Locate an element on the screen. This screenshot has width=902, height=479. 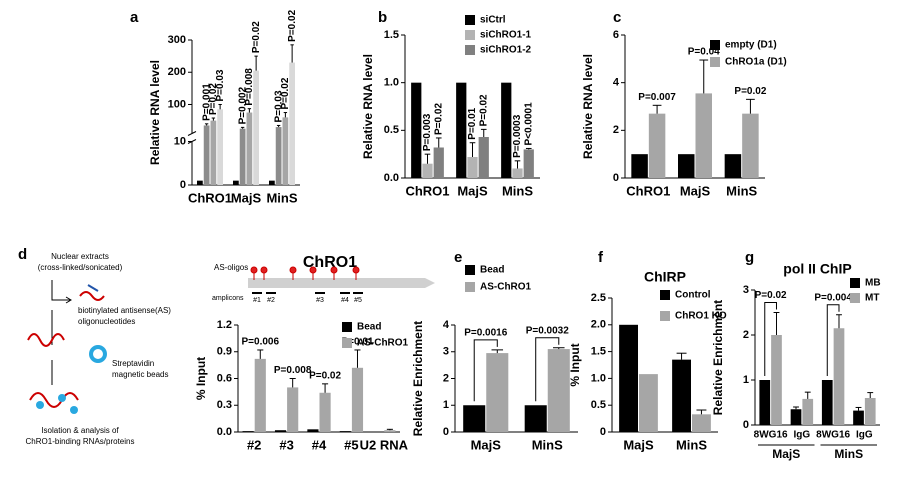
y-tick-label: 3 is located at coordinates (746, 290).